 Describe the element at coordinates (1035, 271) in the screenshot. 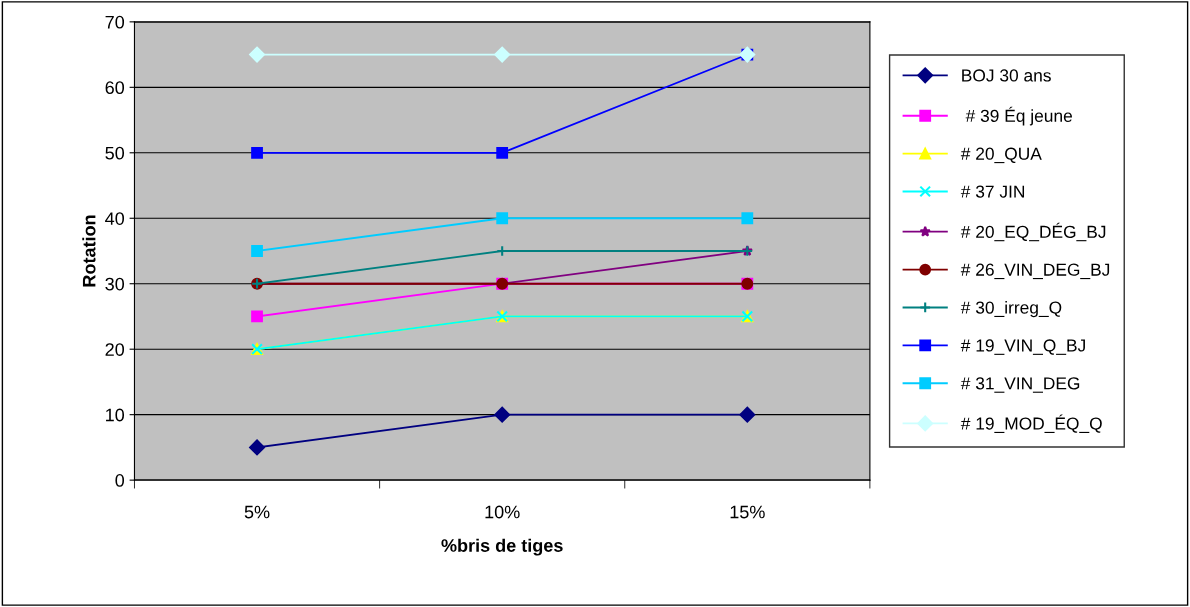

I see `legend-label: # 26_VIN_DEG_BJ` at that location.